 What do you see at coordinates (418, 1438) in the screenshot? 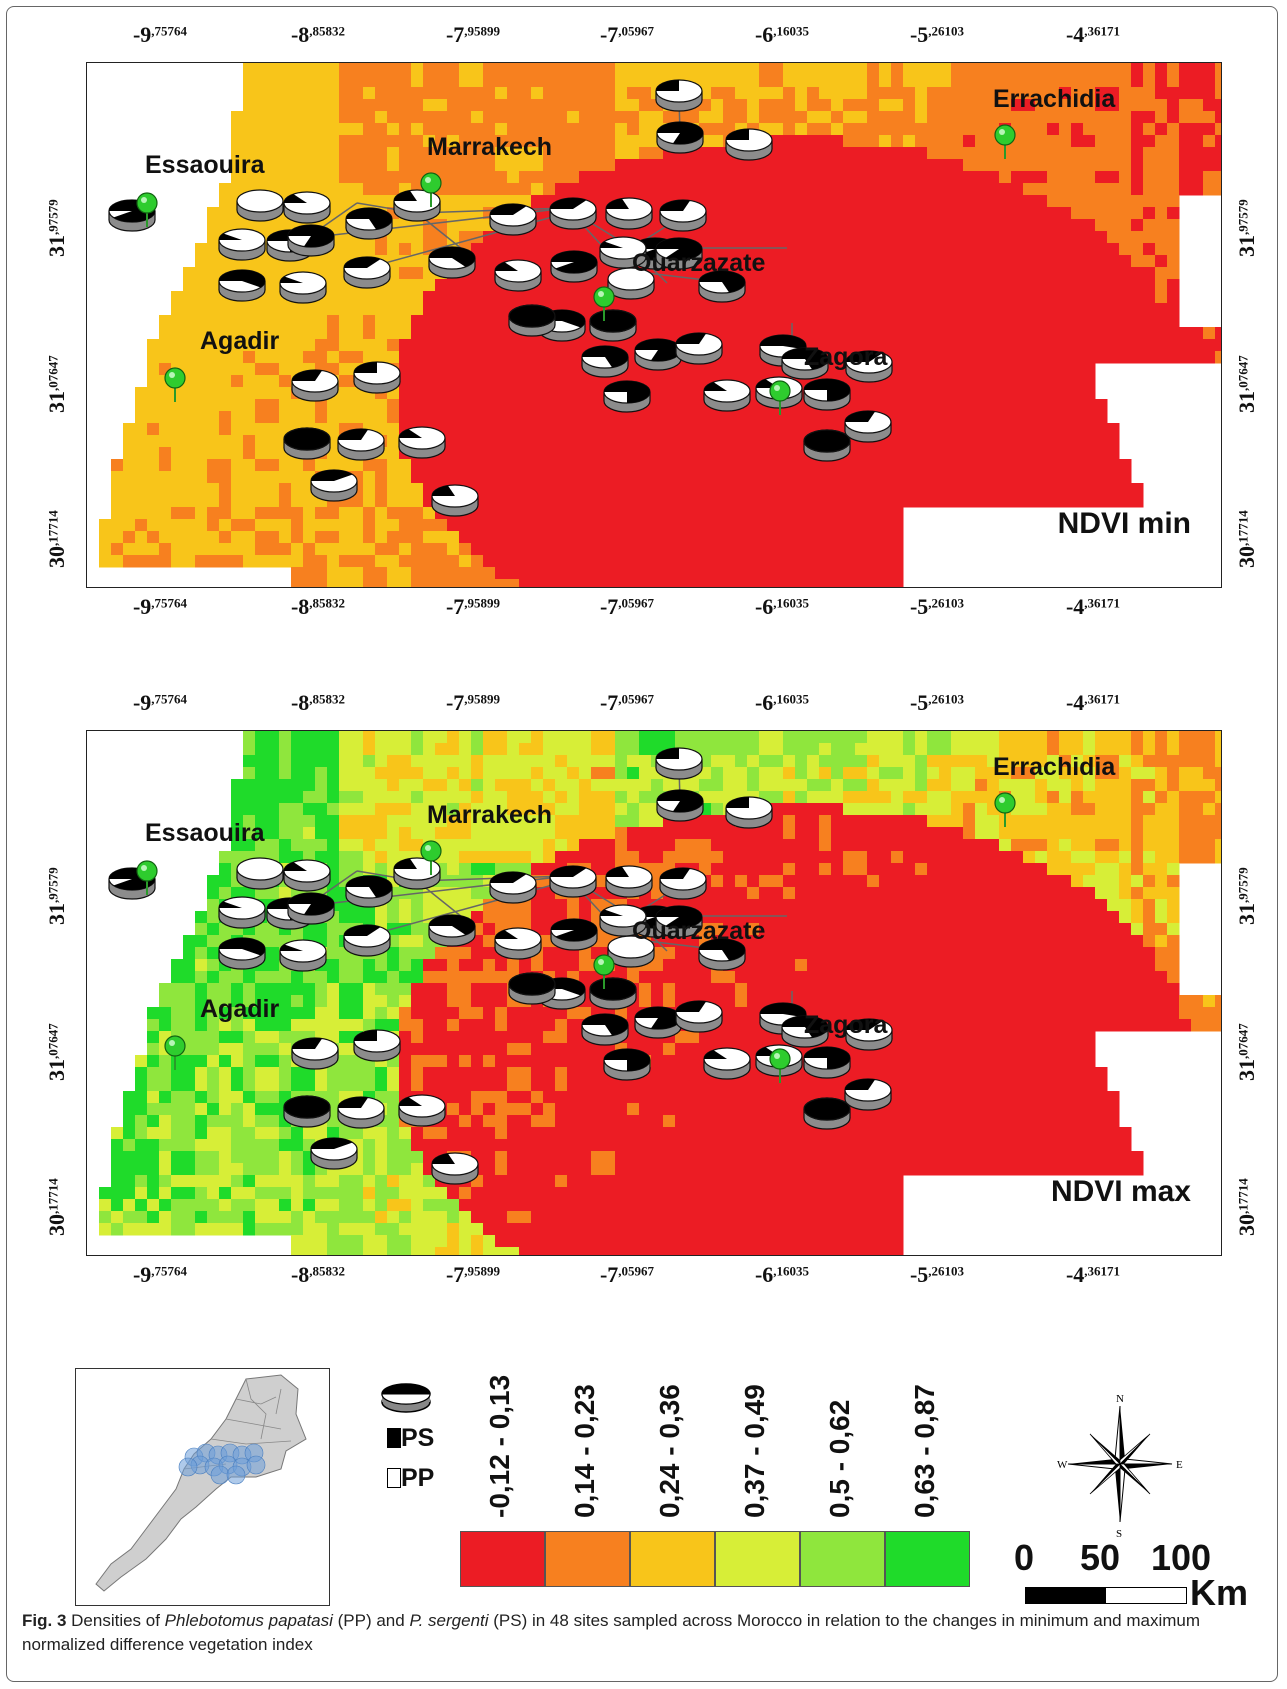
I see `legend-ps-label: PS` at bounding box center [418, 1438].